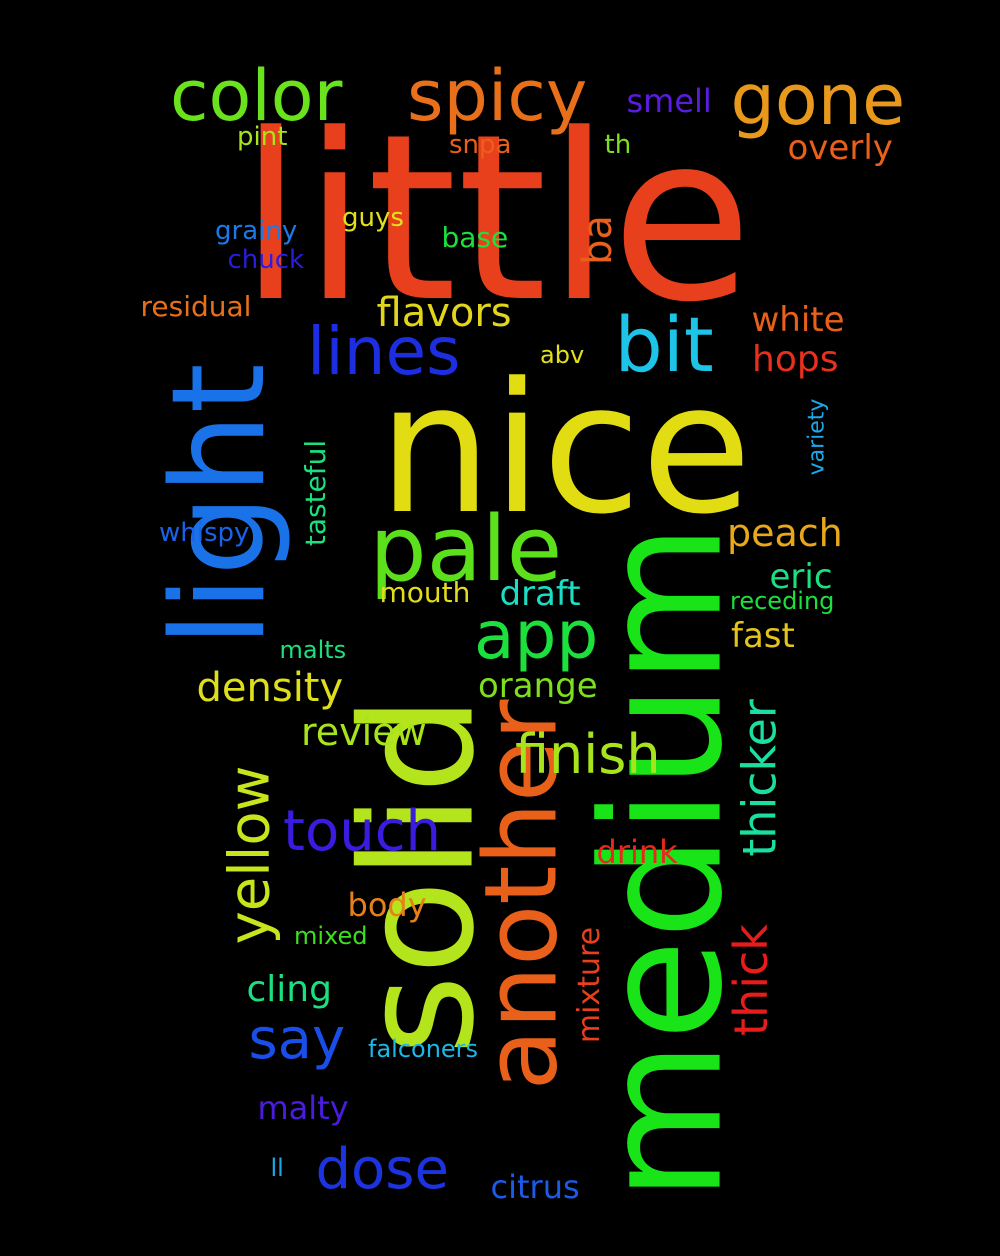  I want to click on word-cling: cling, so click(289, 989).